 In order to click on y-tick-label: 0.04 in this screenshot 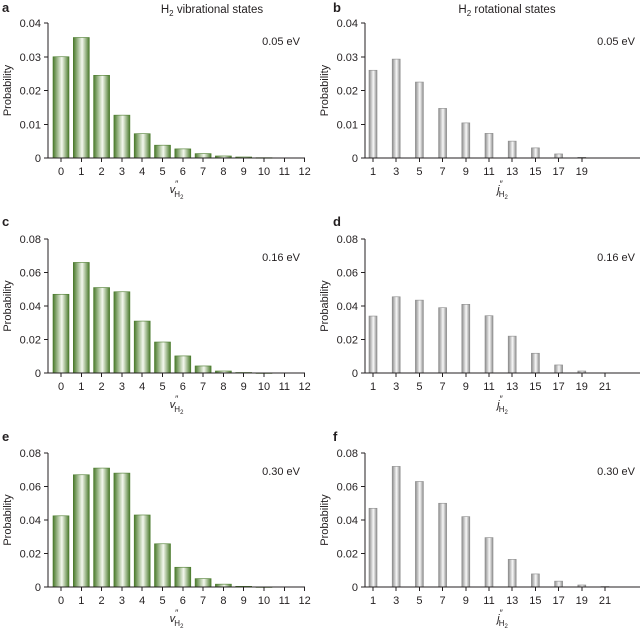, I will do `click(347, 307)`.